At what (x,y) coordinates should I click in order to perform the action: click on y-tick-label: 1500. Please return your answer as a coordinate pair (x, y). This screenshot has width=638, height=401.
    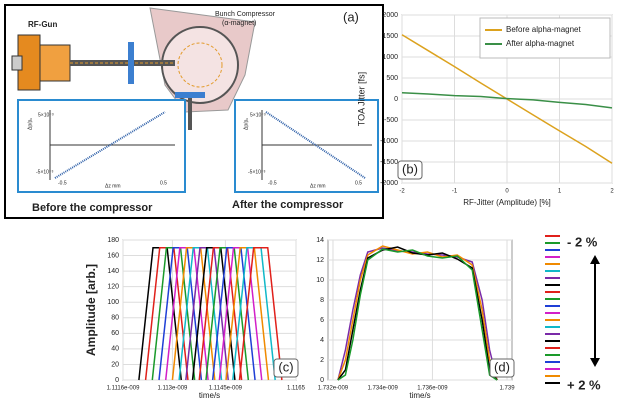
    Looking at the image, I should click on (390, 36).